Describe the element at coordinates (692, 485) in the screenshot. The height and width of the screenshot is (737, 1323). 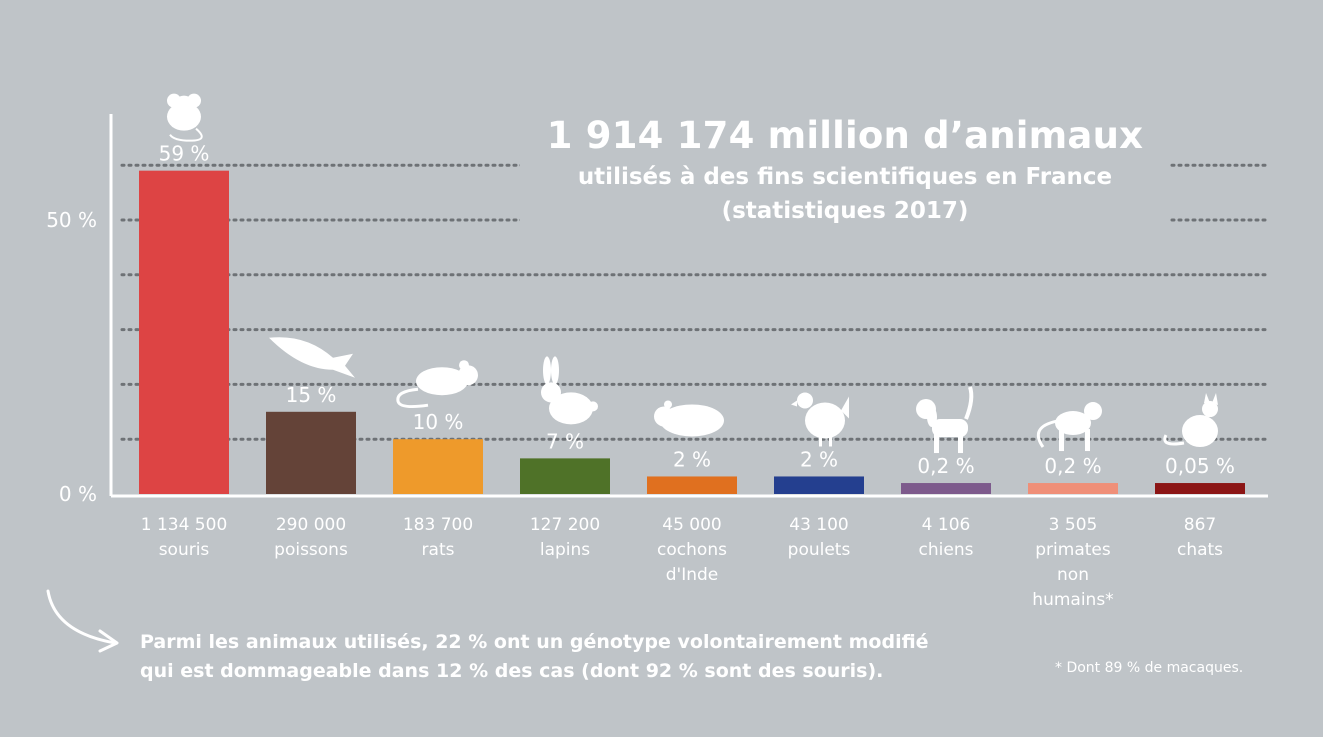
I see `bar-cochons` at that location.